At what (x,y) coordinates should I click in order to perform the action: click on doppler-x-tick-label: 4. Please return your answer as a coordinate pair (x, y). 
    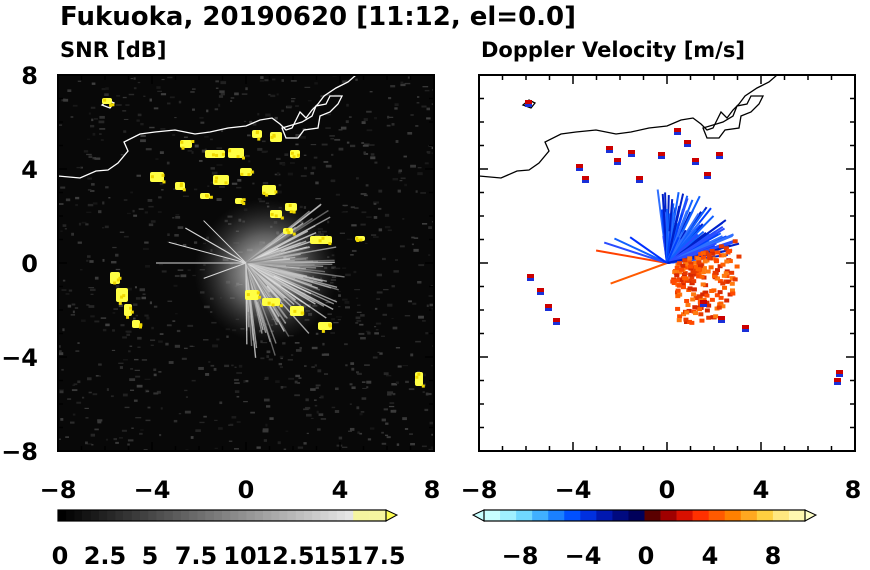
    Looking at the image, I should click on (761, 490).